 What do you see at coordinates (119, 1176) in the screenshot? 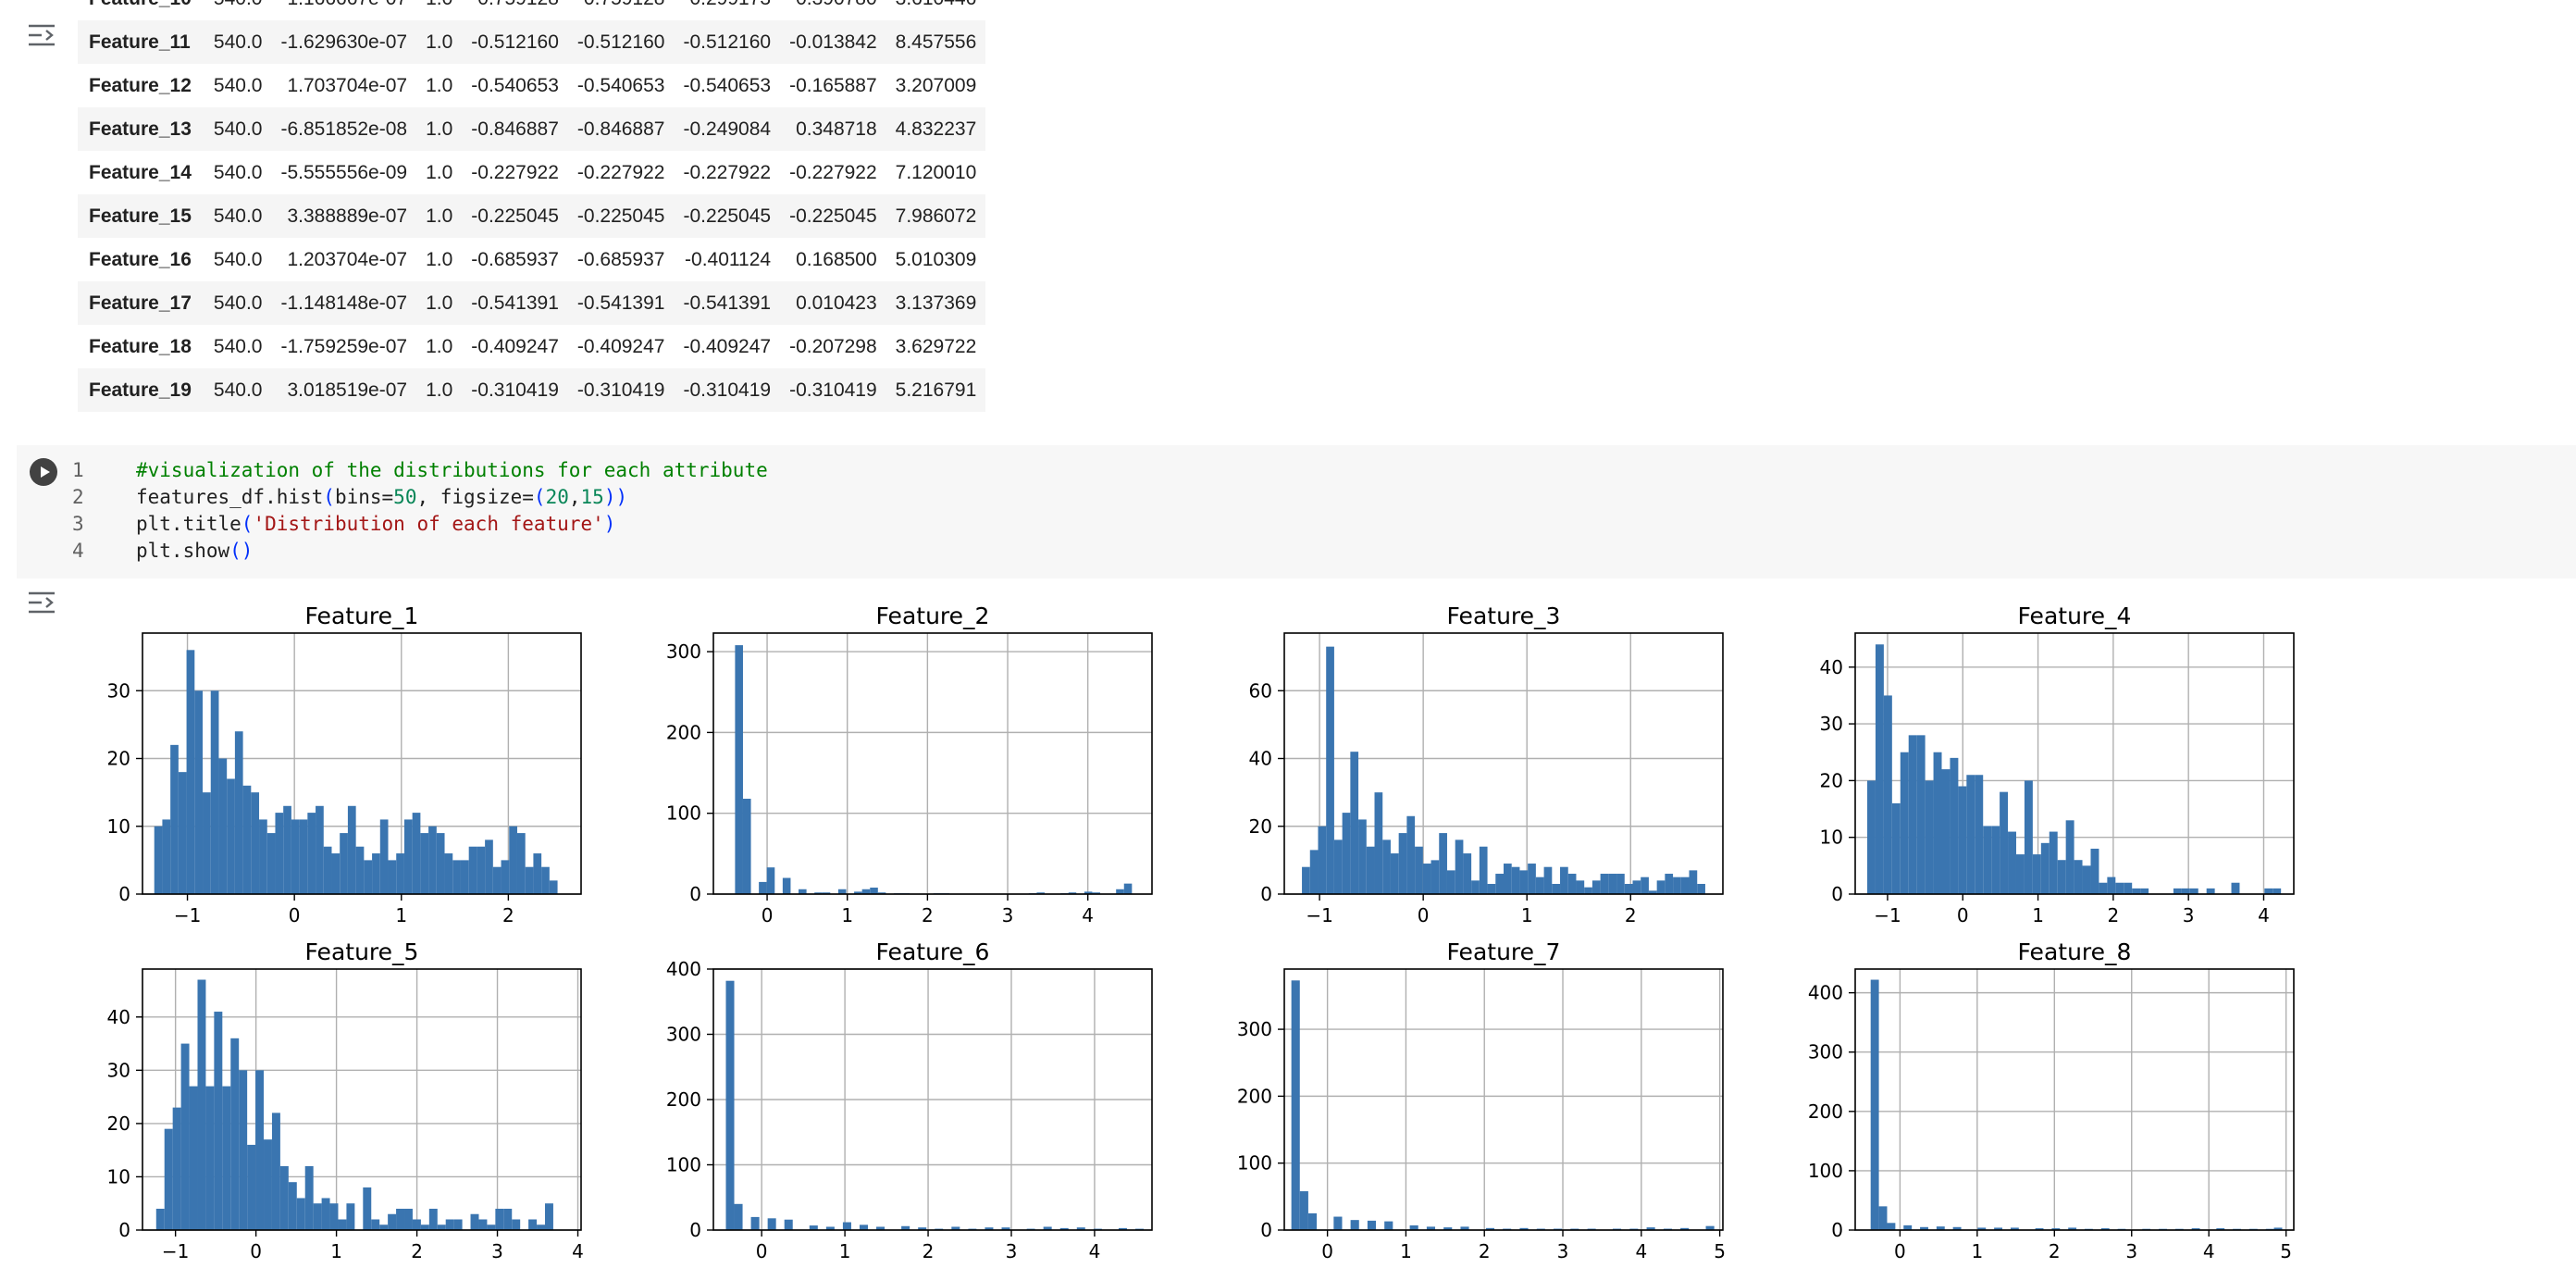
I see `y-tick-label: 10` at bounding box center [119, 1176].